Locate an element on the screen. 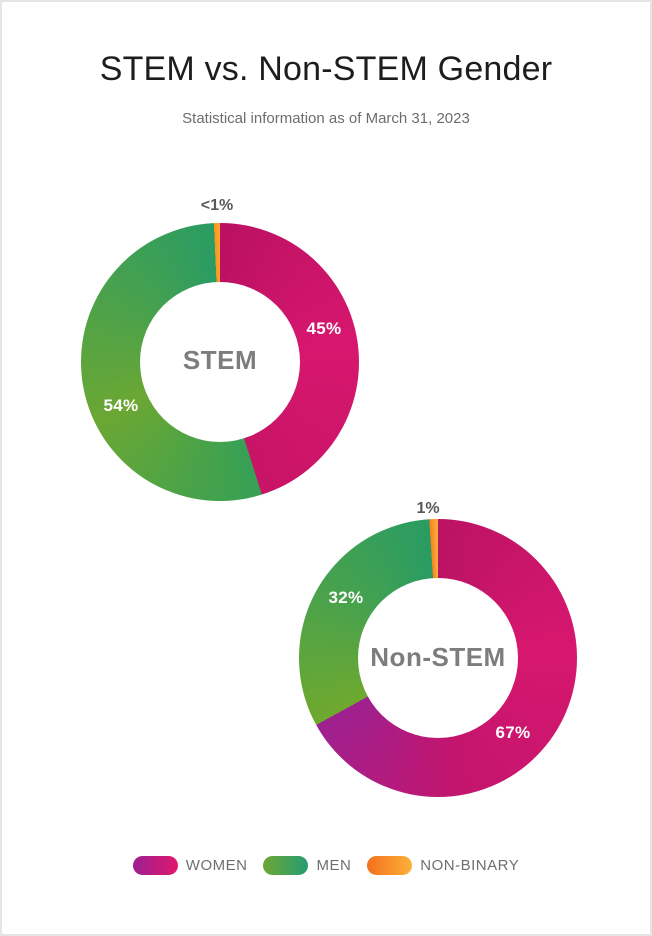 Image resolution: width=652 pixels, height=936 pixels. nonbinary-color-swatch is located at coordinates (390, 865).